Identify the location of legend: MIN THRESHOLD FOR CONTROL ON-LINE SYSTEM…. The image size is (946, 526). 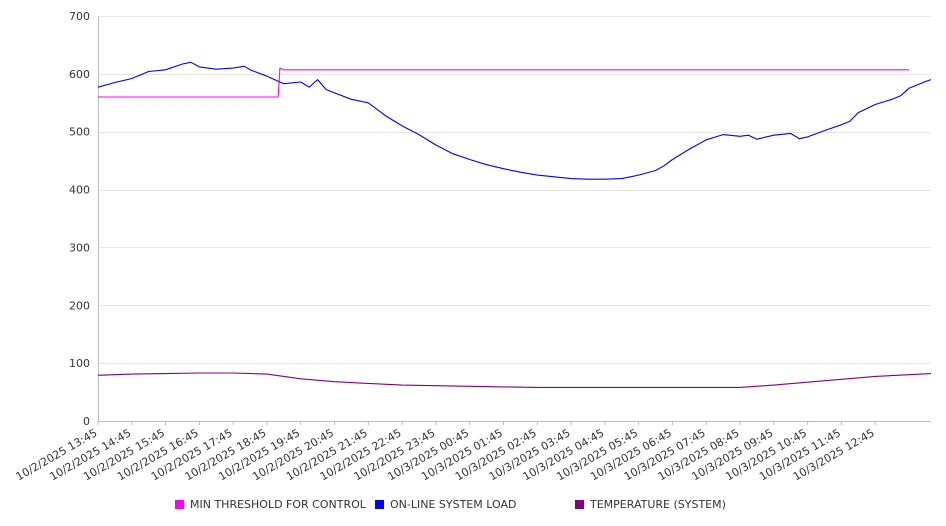
(473, 506).